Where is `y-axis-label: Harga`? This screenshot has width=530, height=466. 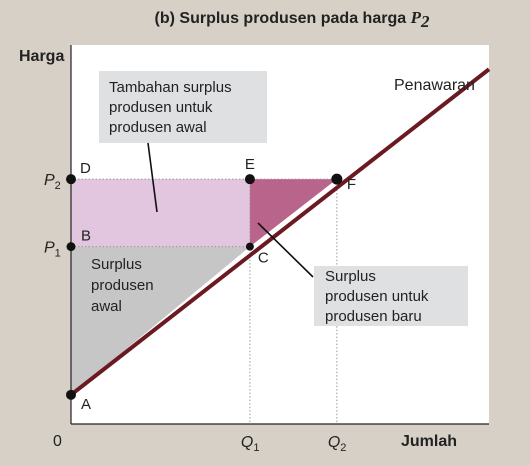 y-axis-label: Harga is located at coordinates (41, 56).